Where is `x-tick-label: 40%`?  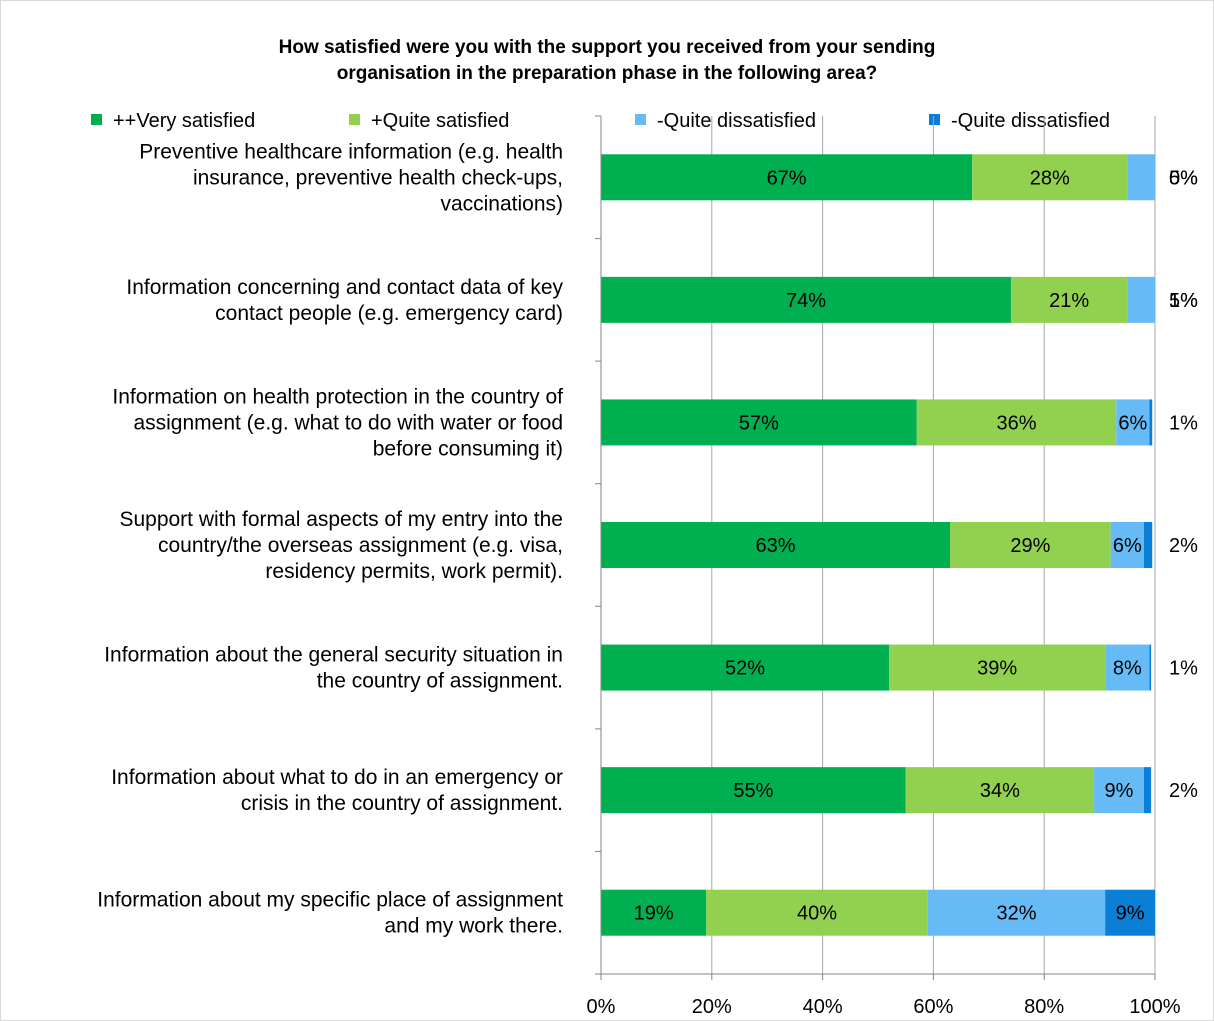 x-tick-label: 40% is located at coordinates (823, 1007).